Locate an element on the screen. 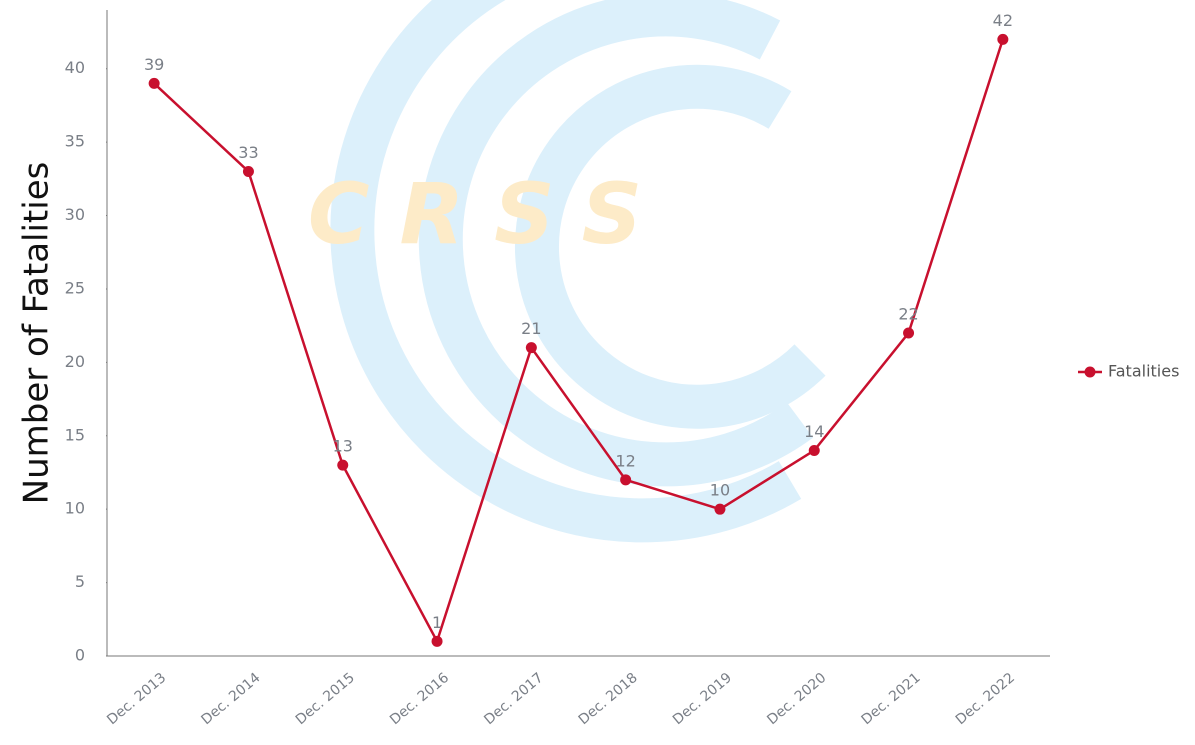 Image resolution: width=1195 pixels, height=745 pixels. data-label: 13 is located at coordinates (343, 446).